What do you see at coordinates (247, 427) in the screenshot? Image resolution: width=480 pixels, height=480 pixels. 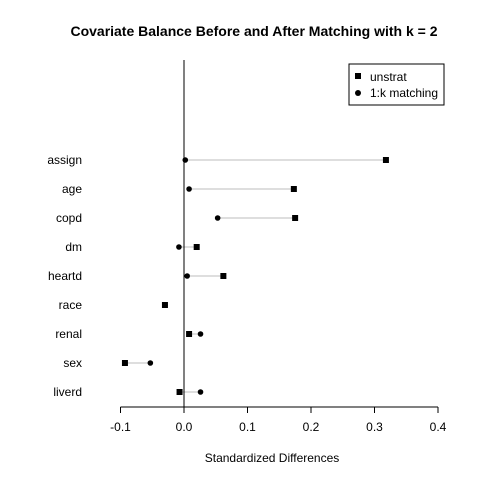 I see `x-tick-label: 0.1` at bounding box center [247, 427].